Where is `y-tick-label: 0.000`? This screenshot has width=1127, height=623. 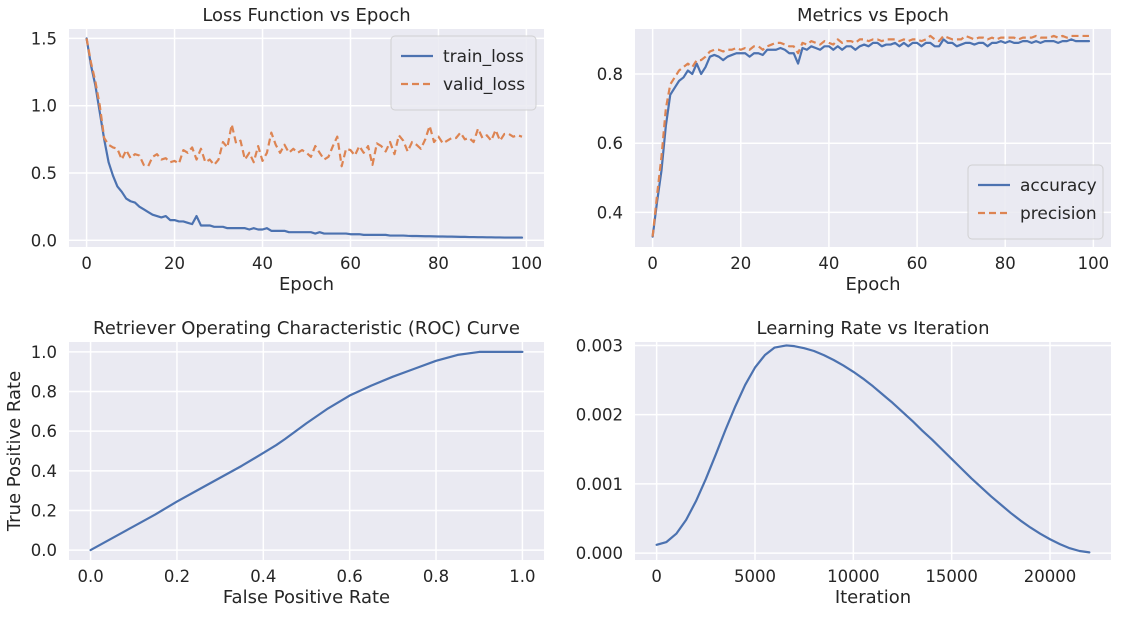 y-tick-label: 0.000 is located at coordinates (599, 553).